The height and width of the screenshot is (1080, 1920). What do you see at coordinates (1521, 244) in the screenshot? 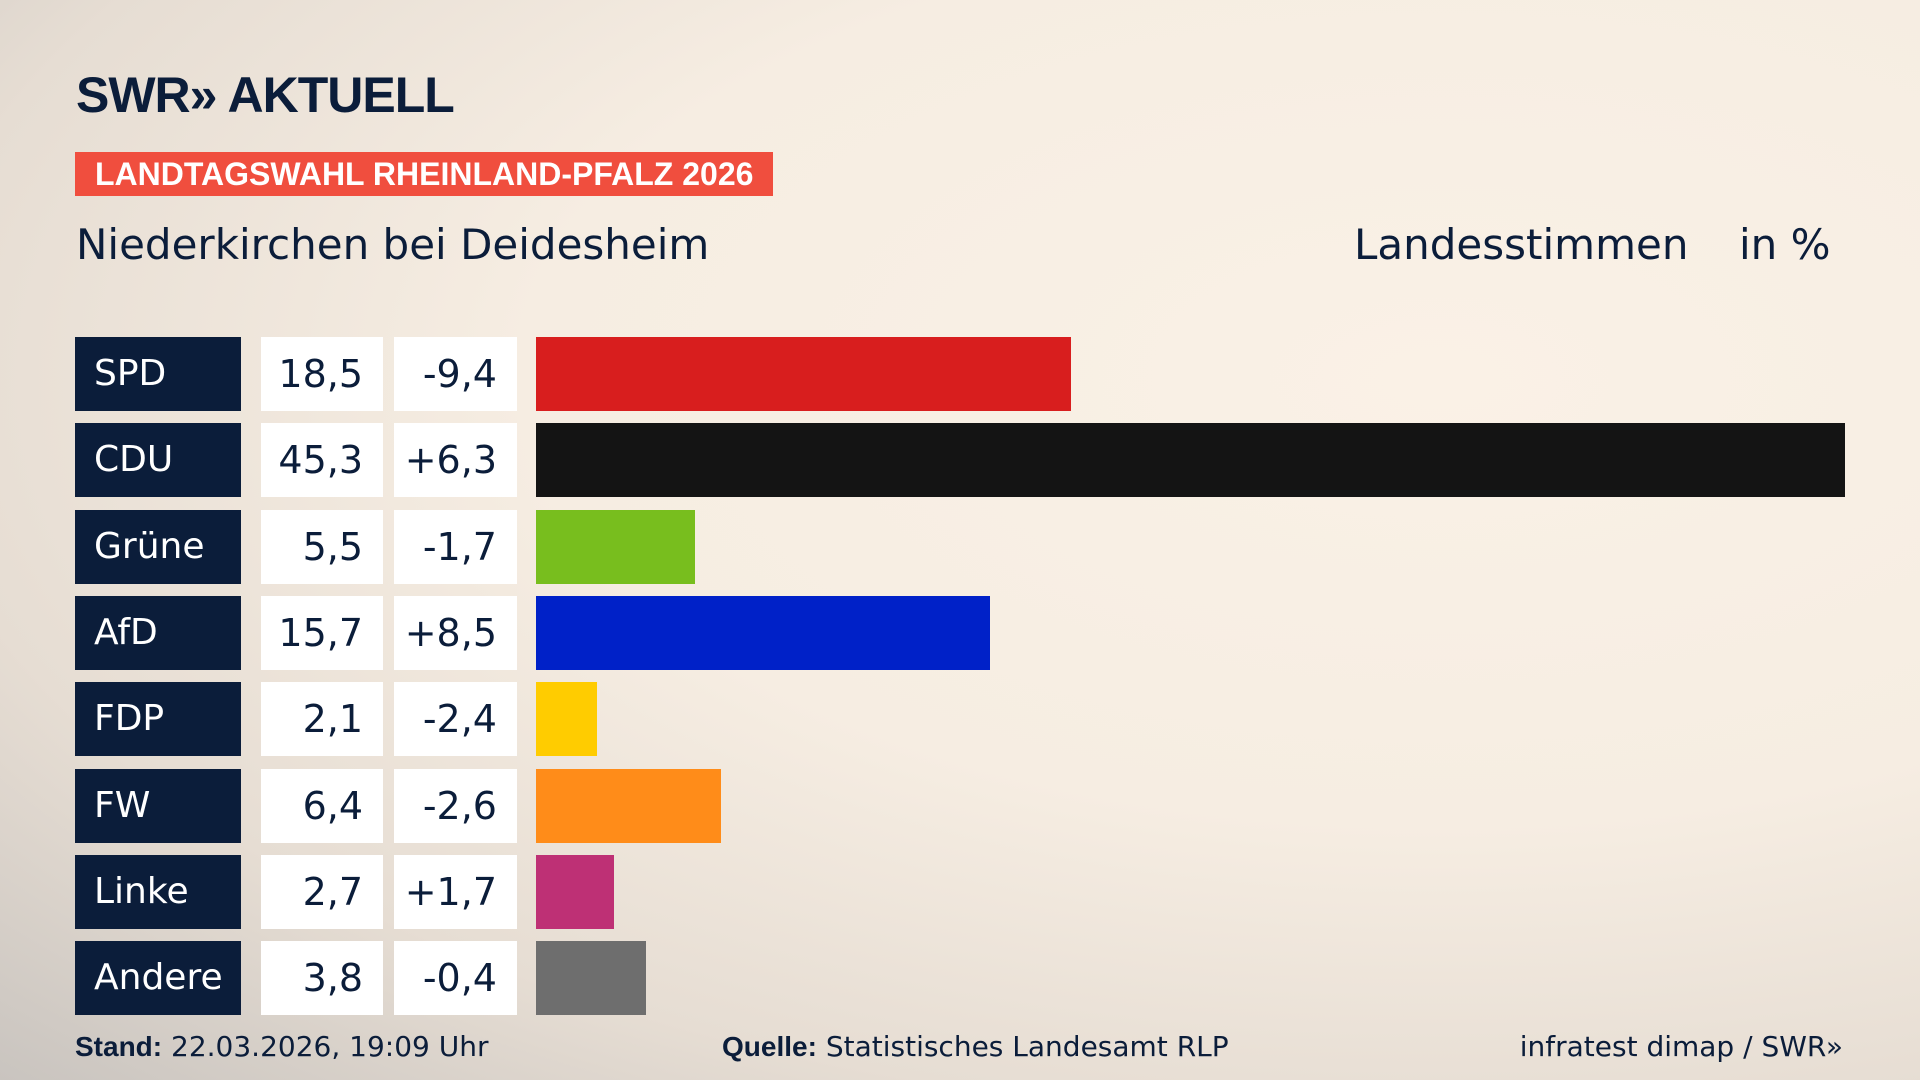
I see `vote-type-label: Landesstimmen` at bounding box center [1521, 244].